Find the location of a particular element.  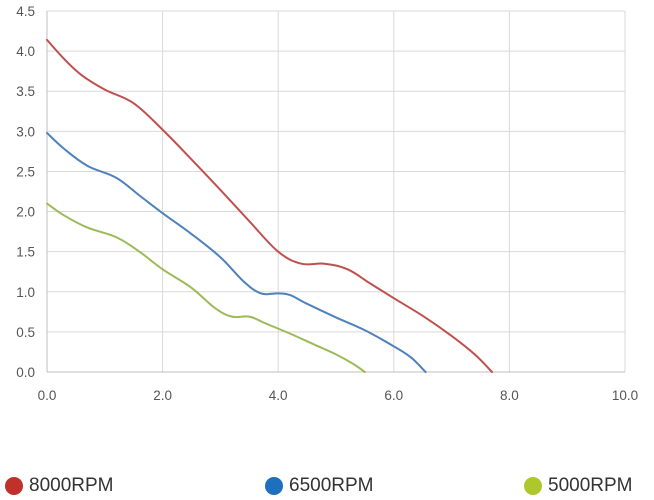

legend-item-8000rpm: 8000RPM is located at coordinates (59, 486).